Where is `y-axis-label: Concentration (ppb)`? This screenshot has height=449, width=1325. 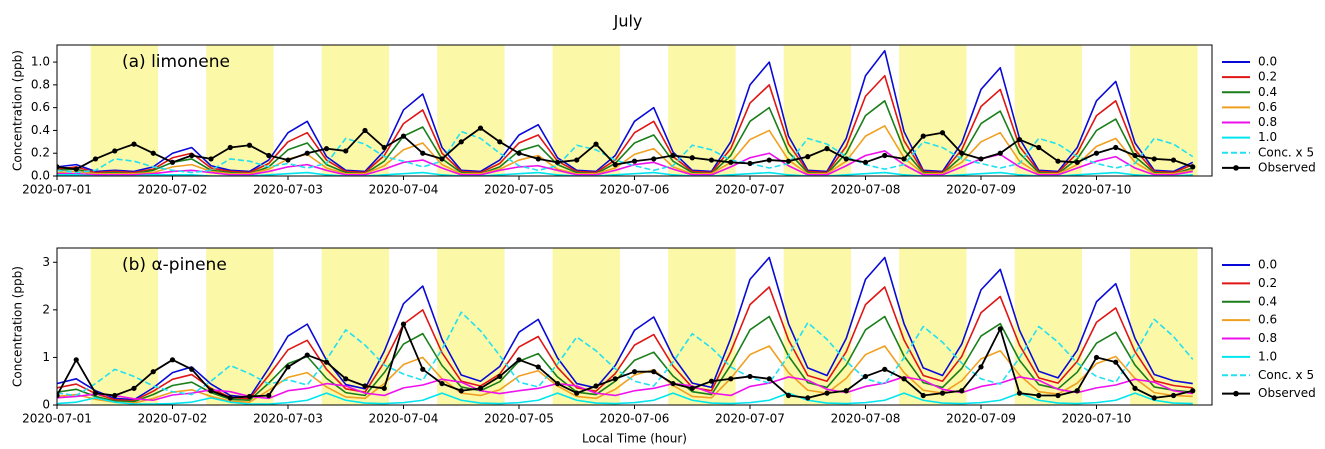 y-axis-label: Concentration (ppb) is located at coordinates (18, 326).